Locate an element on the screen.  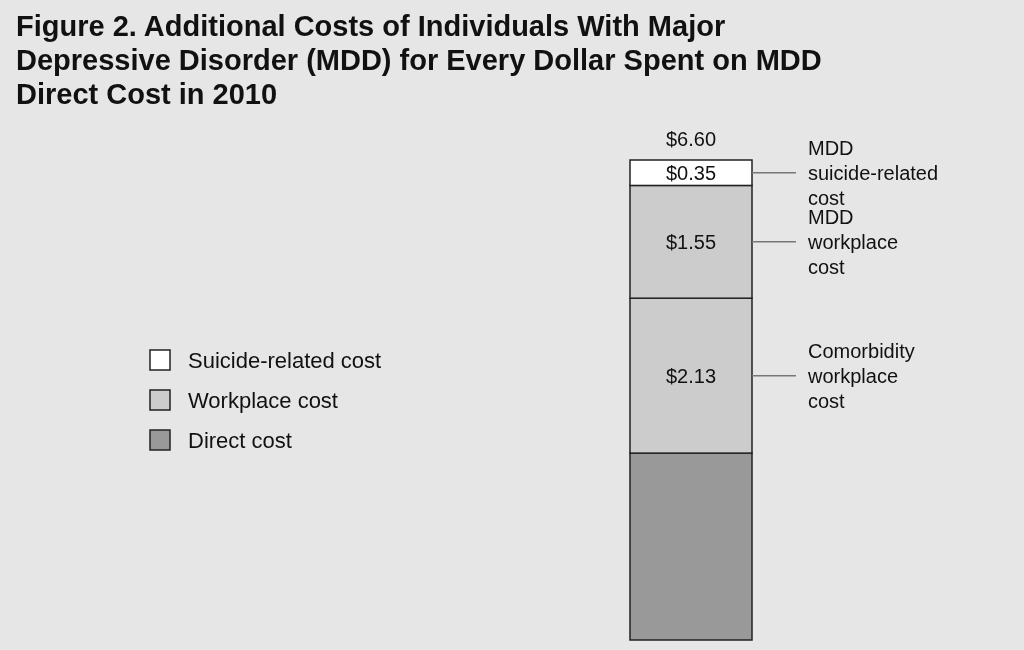
text: Comorbidity workplace cost is located at coordinates (861, 375).